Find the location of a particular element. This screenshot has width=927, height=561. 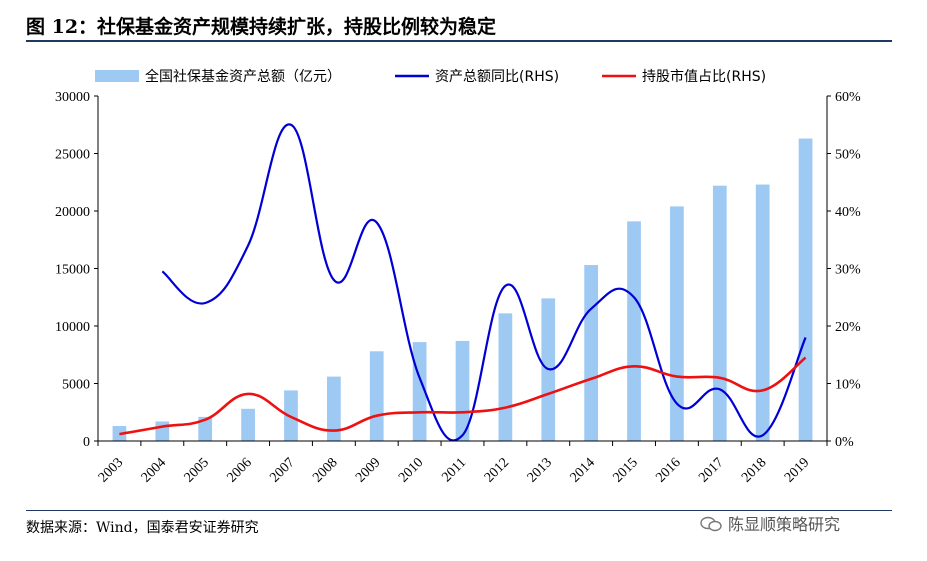

x-tick-label: 2015 is located at coordinates (625, 470).